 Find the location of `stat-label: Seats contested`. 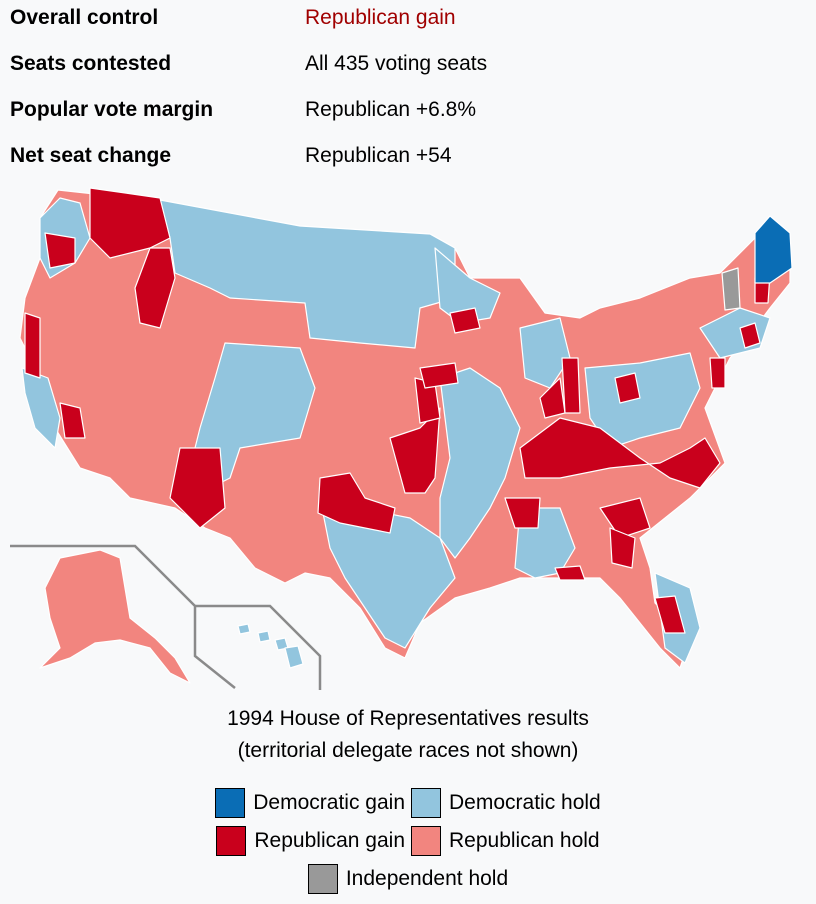

stat-label: Seats contested is located at coordinates (91, 63).